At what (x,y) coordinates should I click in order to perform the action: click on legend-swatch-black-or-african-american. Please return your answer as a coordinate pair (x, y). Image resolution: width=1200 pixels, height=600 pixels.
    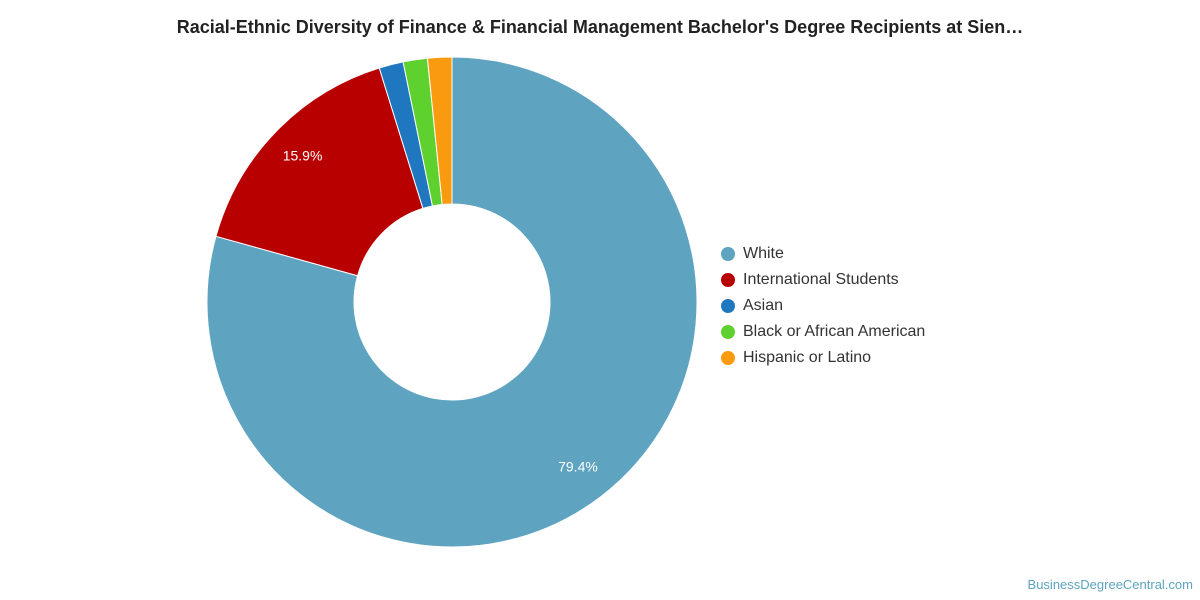
    Looking at the image, I should click on (728, 332).